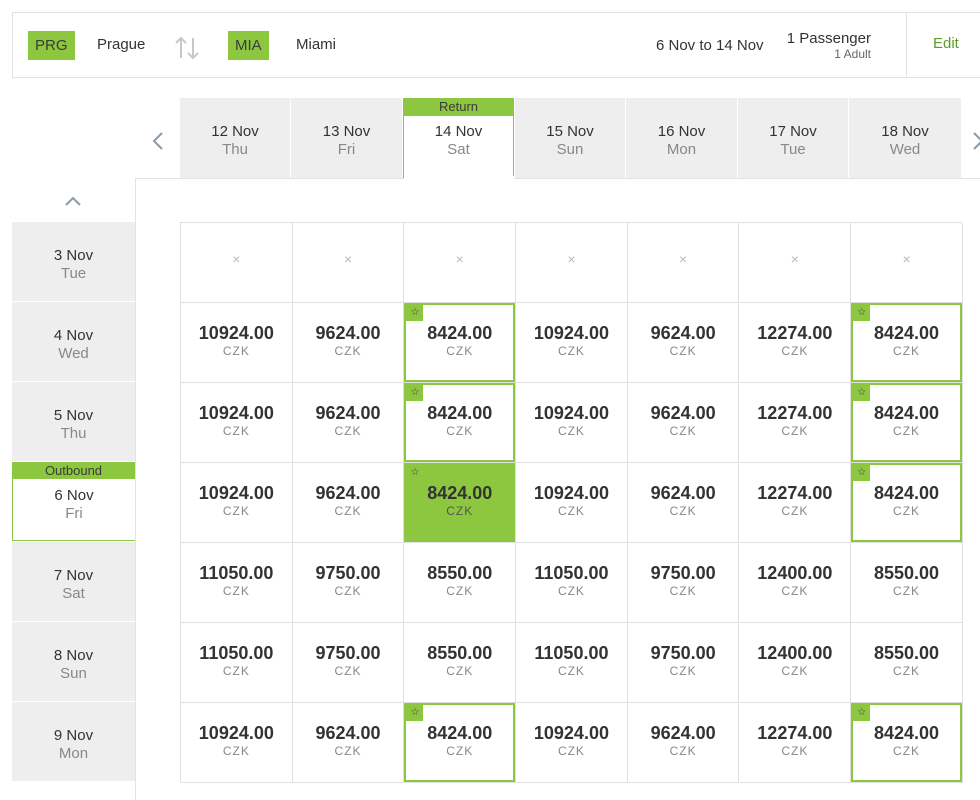  What do you see at coordinates (975, 141) in the screenshot?
I see `chevron-right-icon` at bounding box center [975, 141].